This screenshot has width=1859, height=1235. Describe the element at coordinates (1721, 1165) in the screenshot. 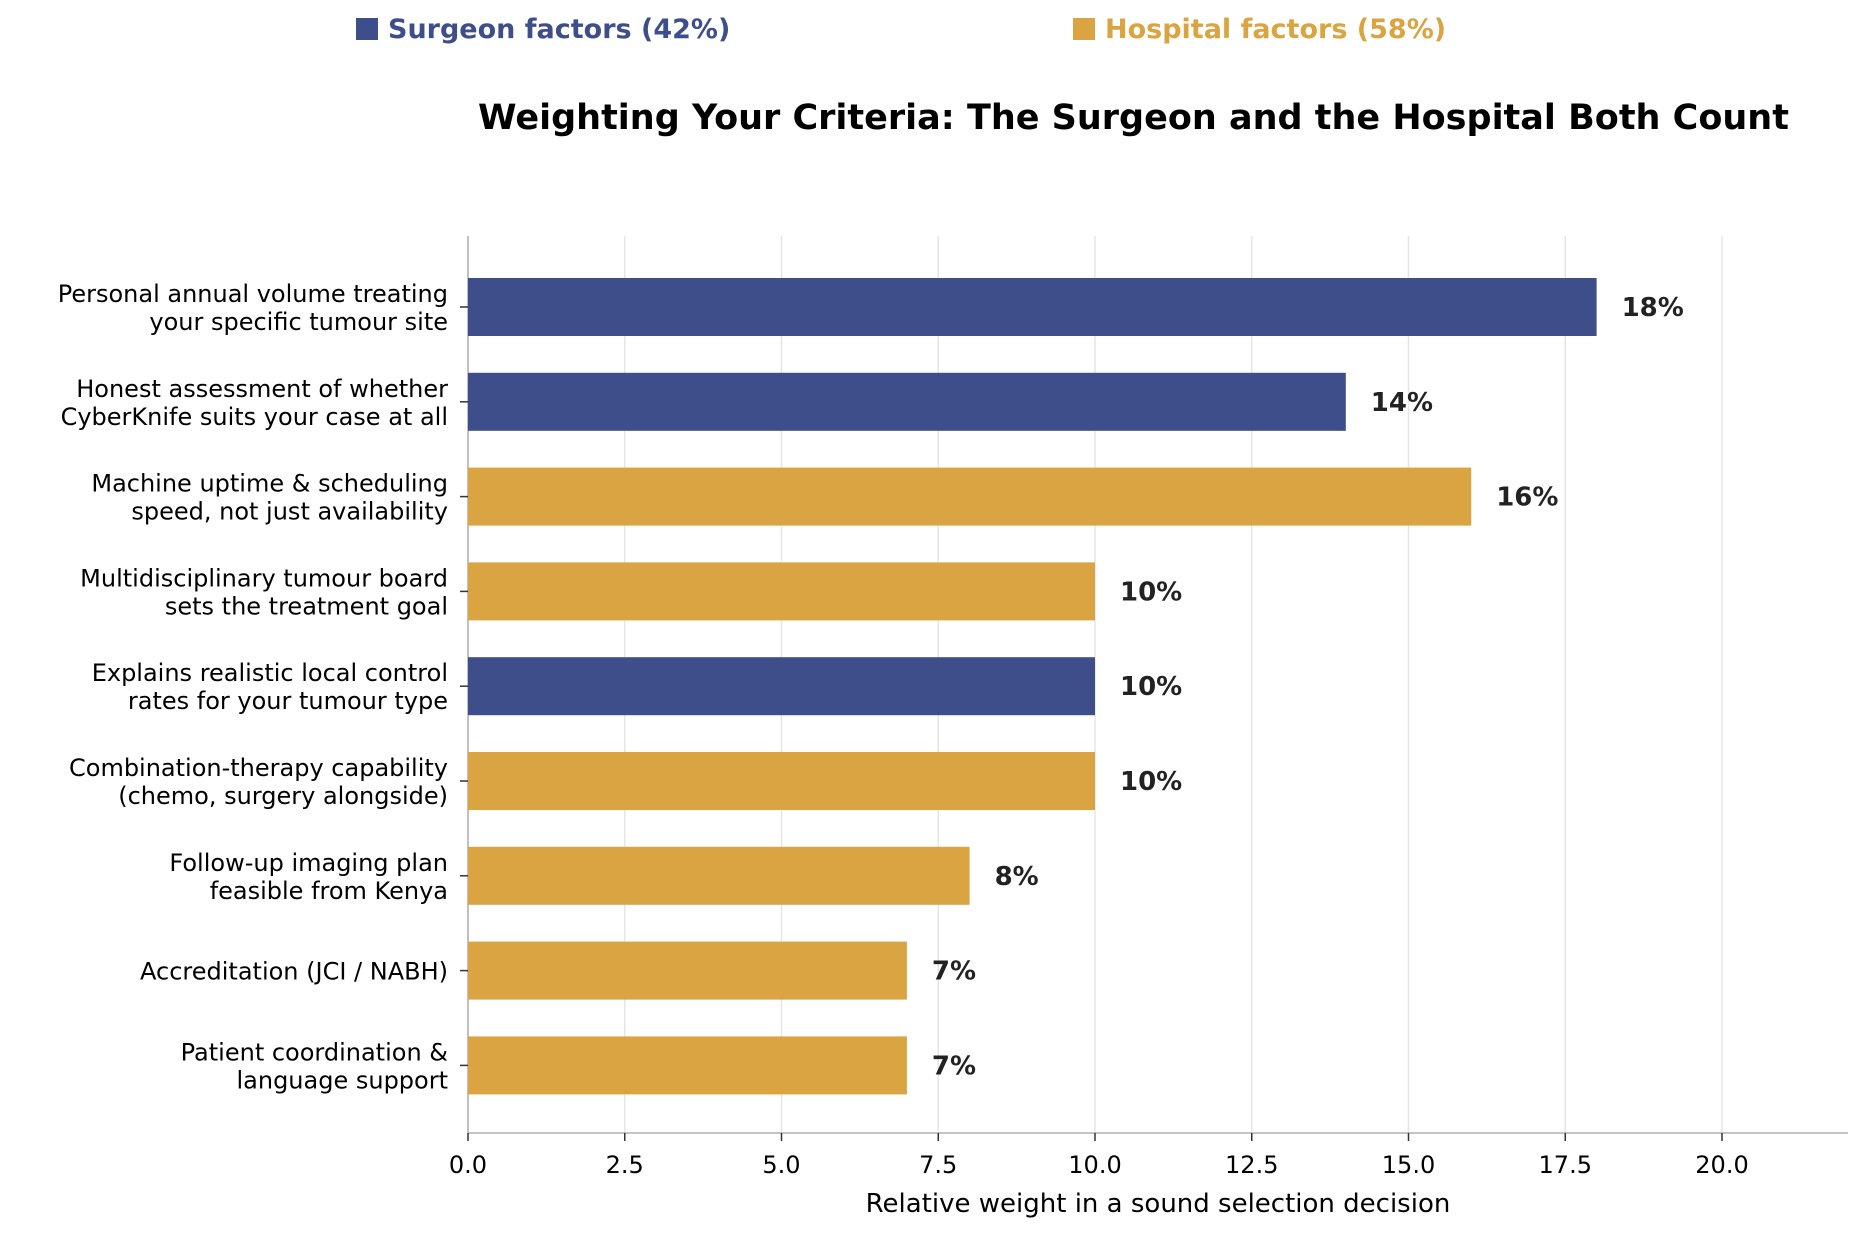

I see `x-tick-label: 20.0` at that location.